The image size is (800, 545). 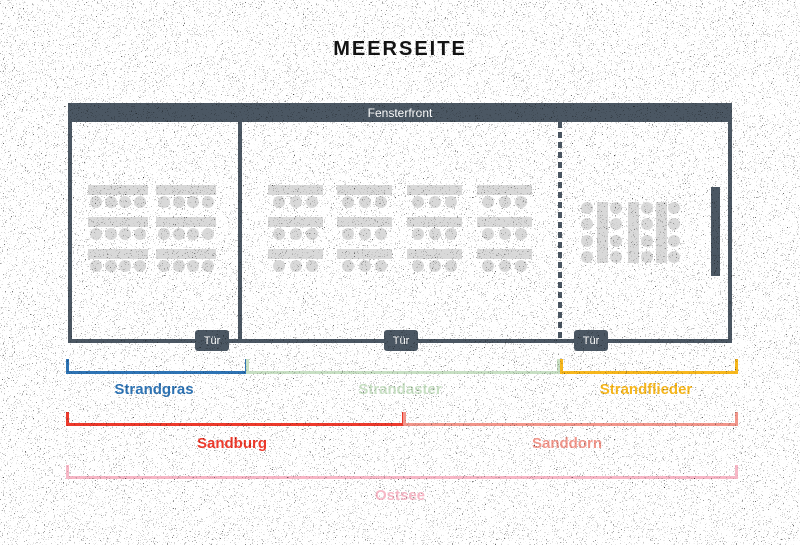 I want to click on section-label-strandaster: Strandaster, so click(x=400, y=389).